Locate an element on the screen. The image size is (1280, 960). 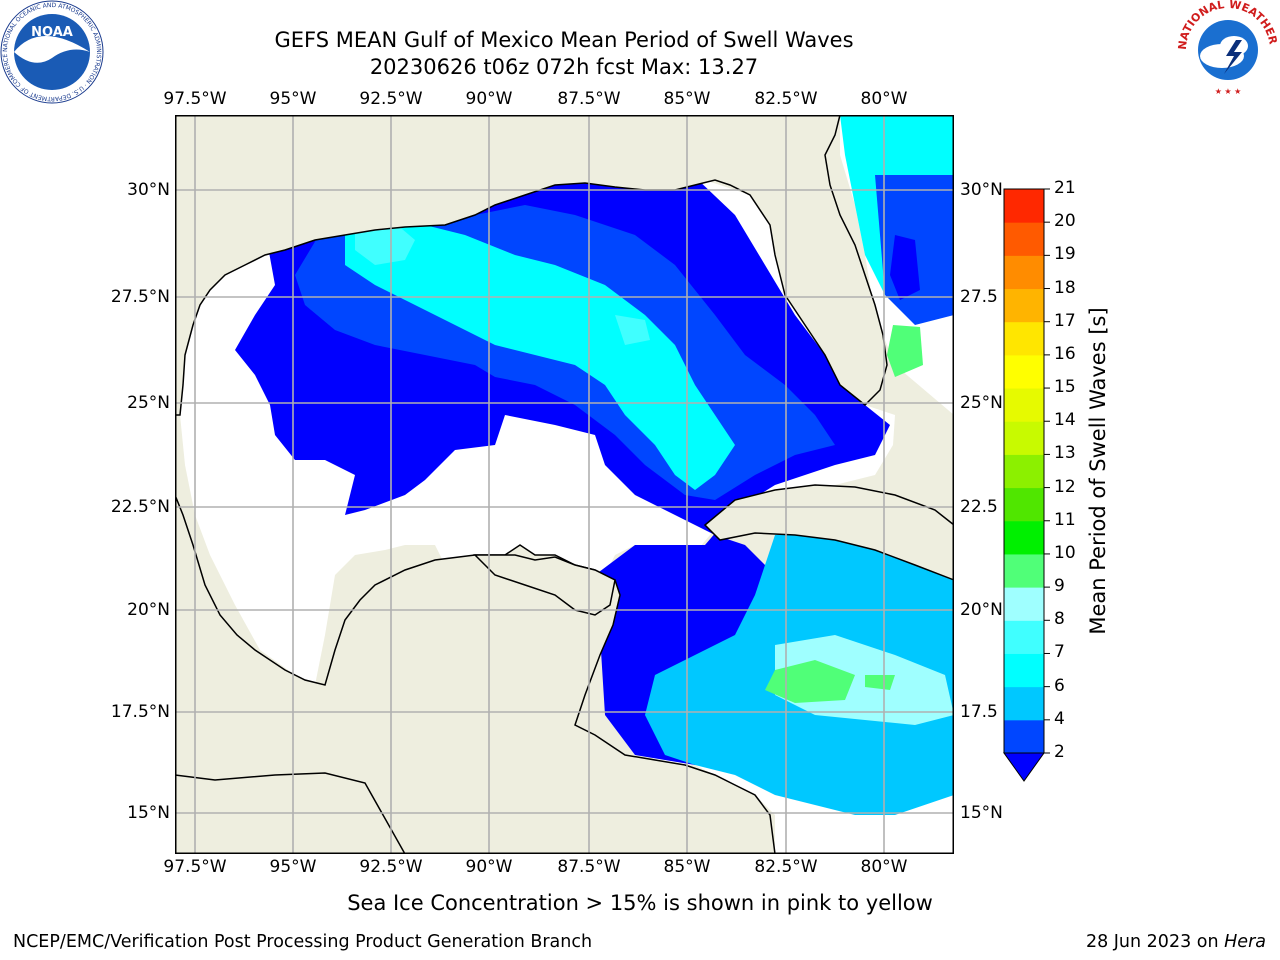
footer-date: 28 Jun 2023 on Hera is located at coordinates (1176, 942).